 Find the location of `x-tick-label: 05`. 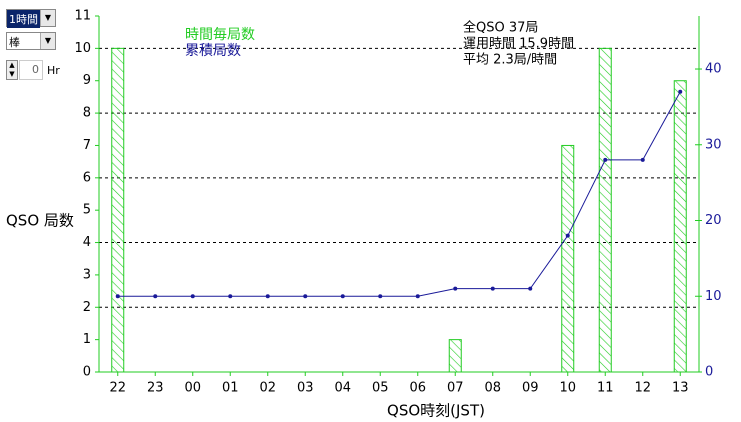

x-tick-label: 05 is located at coordinates (380, 388).